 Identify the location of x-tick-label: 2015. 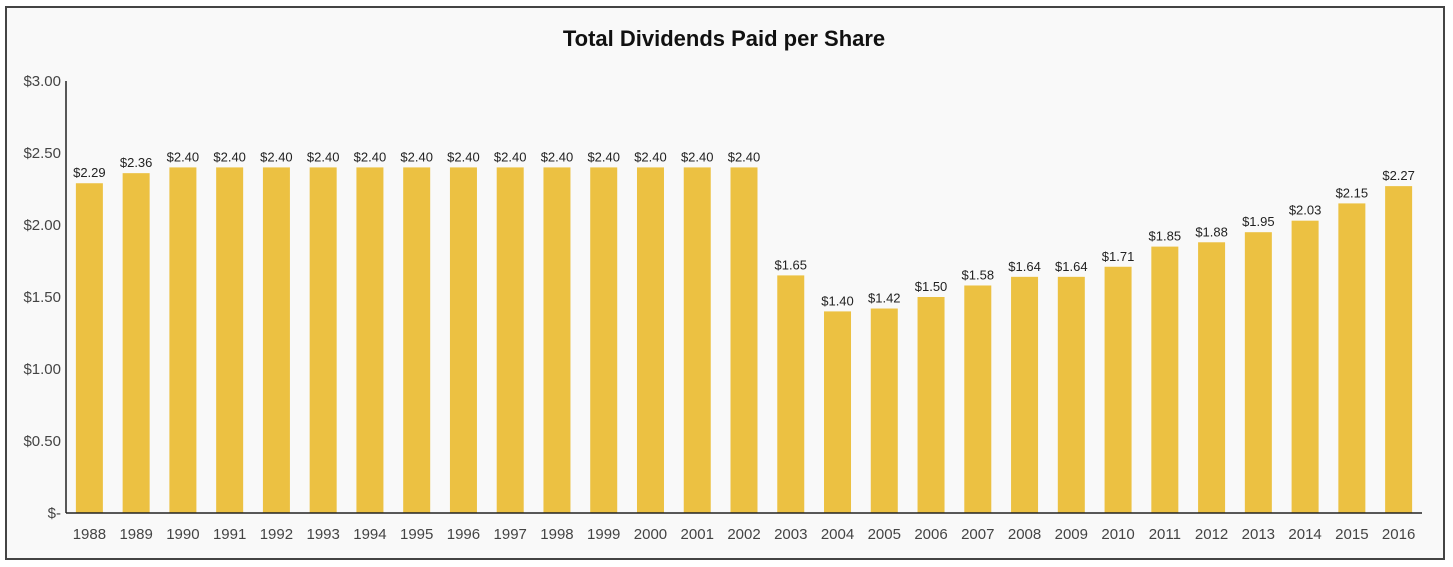
(1351, 534).